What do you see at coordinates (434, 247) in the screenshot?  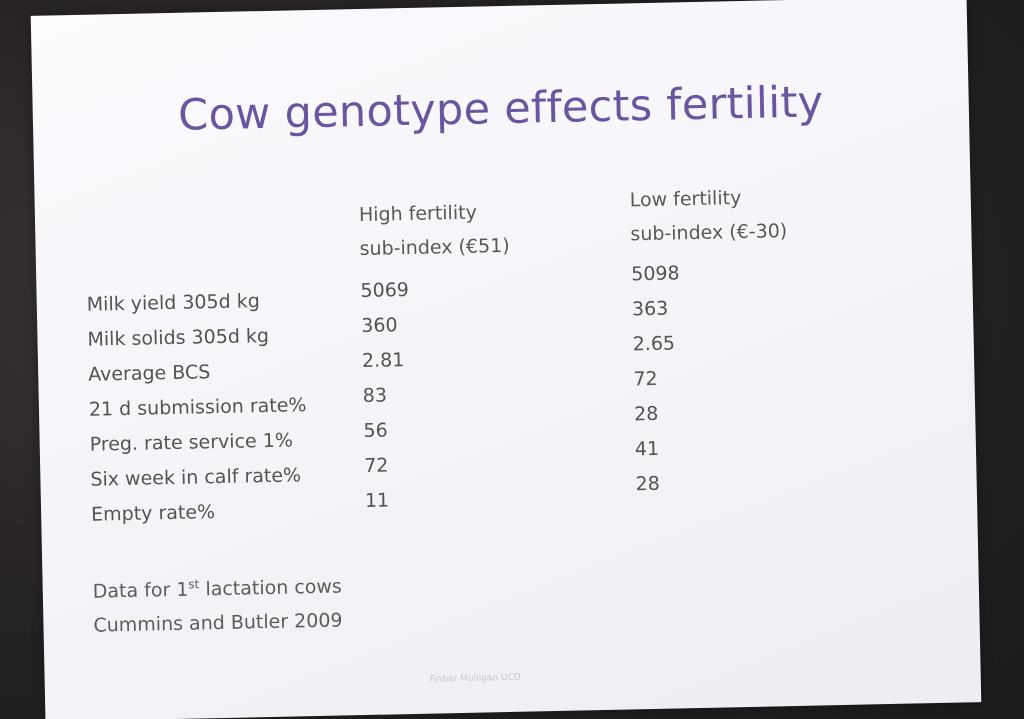 I see `high-fertility-header-line2: sub-index (€51)` at bounding box center [434, 247].